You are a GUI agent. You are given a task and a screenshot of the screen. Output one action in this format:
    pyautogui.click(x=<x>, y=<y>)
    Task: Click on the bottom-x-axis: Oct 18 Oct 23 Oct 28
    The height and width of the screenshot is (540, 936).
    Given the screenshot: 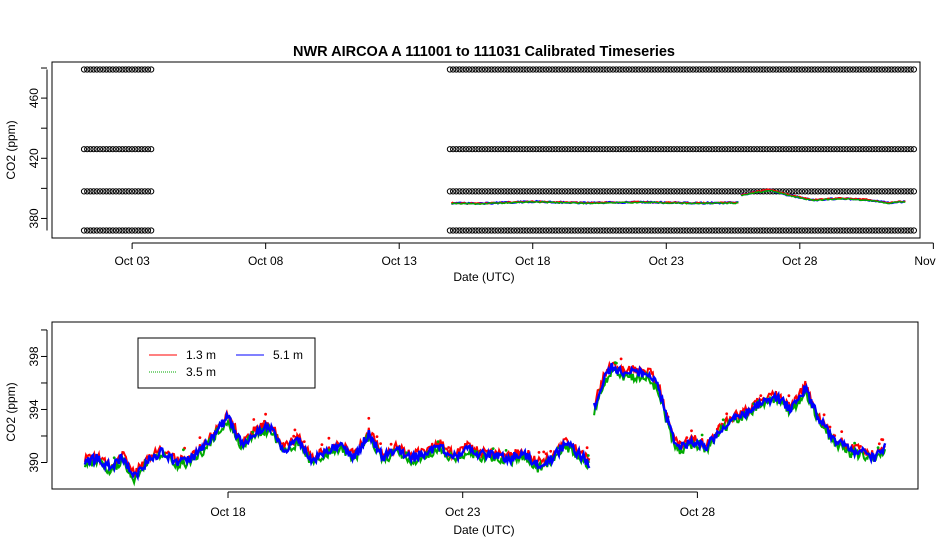 What is the action you would take?
    pyautogui.click(x=463, y=505)
    